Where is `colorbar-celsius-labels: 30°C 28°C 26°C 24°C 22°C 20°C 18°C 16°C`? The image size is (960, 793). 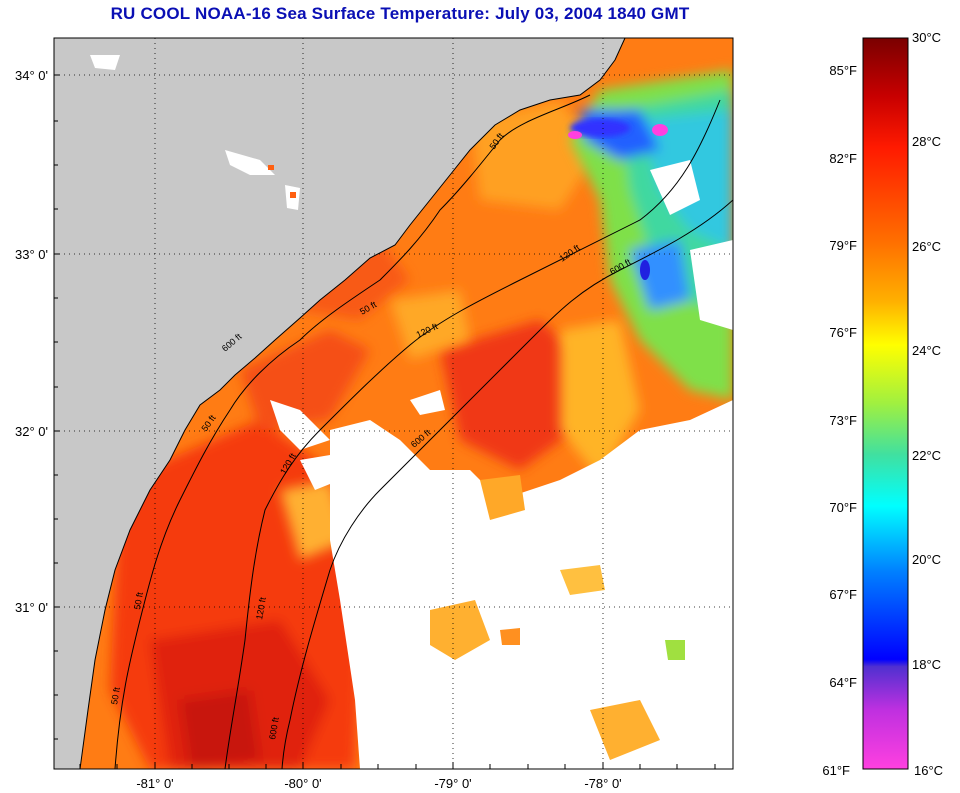
colorbar-celsius-labels: 30°C 28°C 26°C 24°C 22°C 20°C 18°C 16°C is located at coordinates (927, 404).